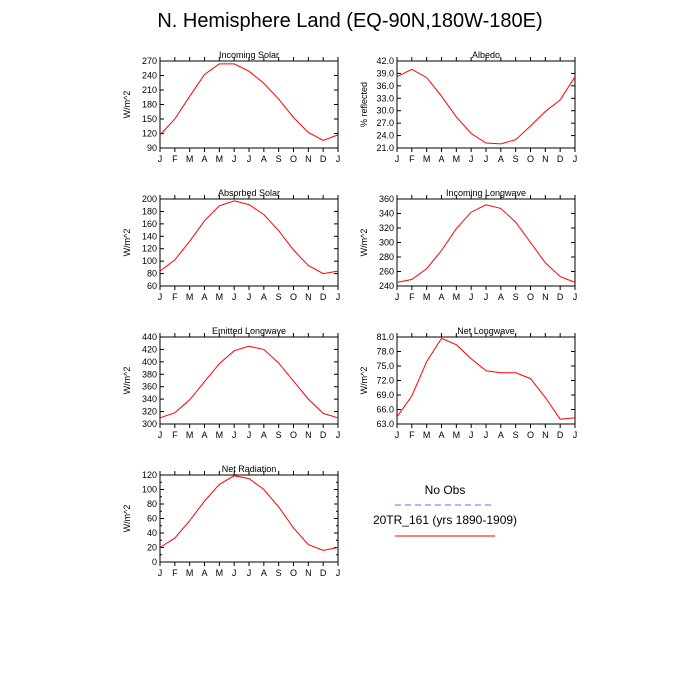 Image resolution: width=700 pixels, height=700 pixels. I want to click on y-tick-label: 69.0, so click(385, 395).